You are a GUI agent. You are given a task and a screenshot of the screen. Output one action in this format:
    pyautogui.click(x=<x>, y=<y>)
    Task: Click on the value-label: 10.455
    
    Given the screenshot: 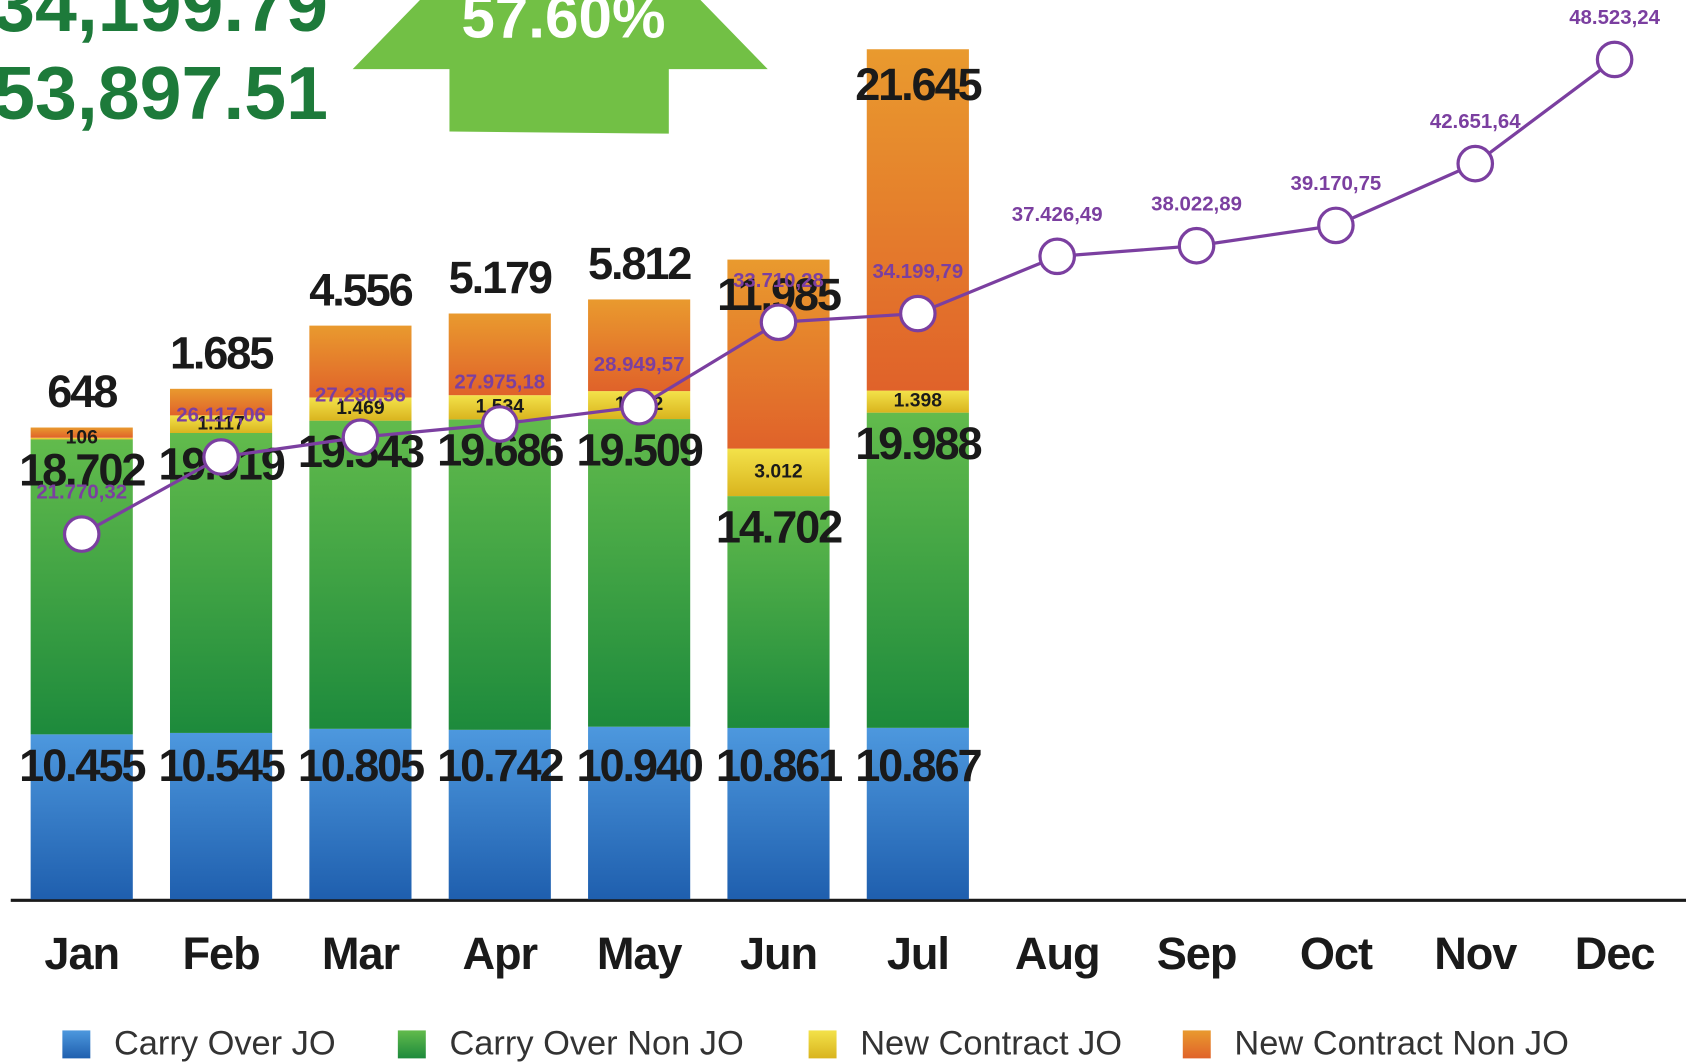 What is the action you would take?
    pyautogui.click(x=82, y=765)
    